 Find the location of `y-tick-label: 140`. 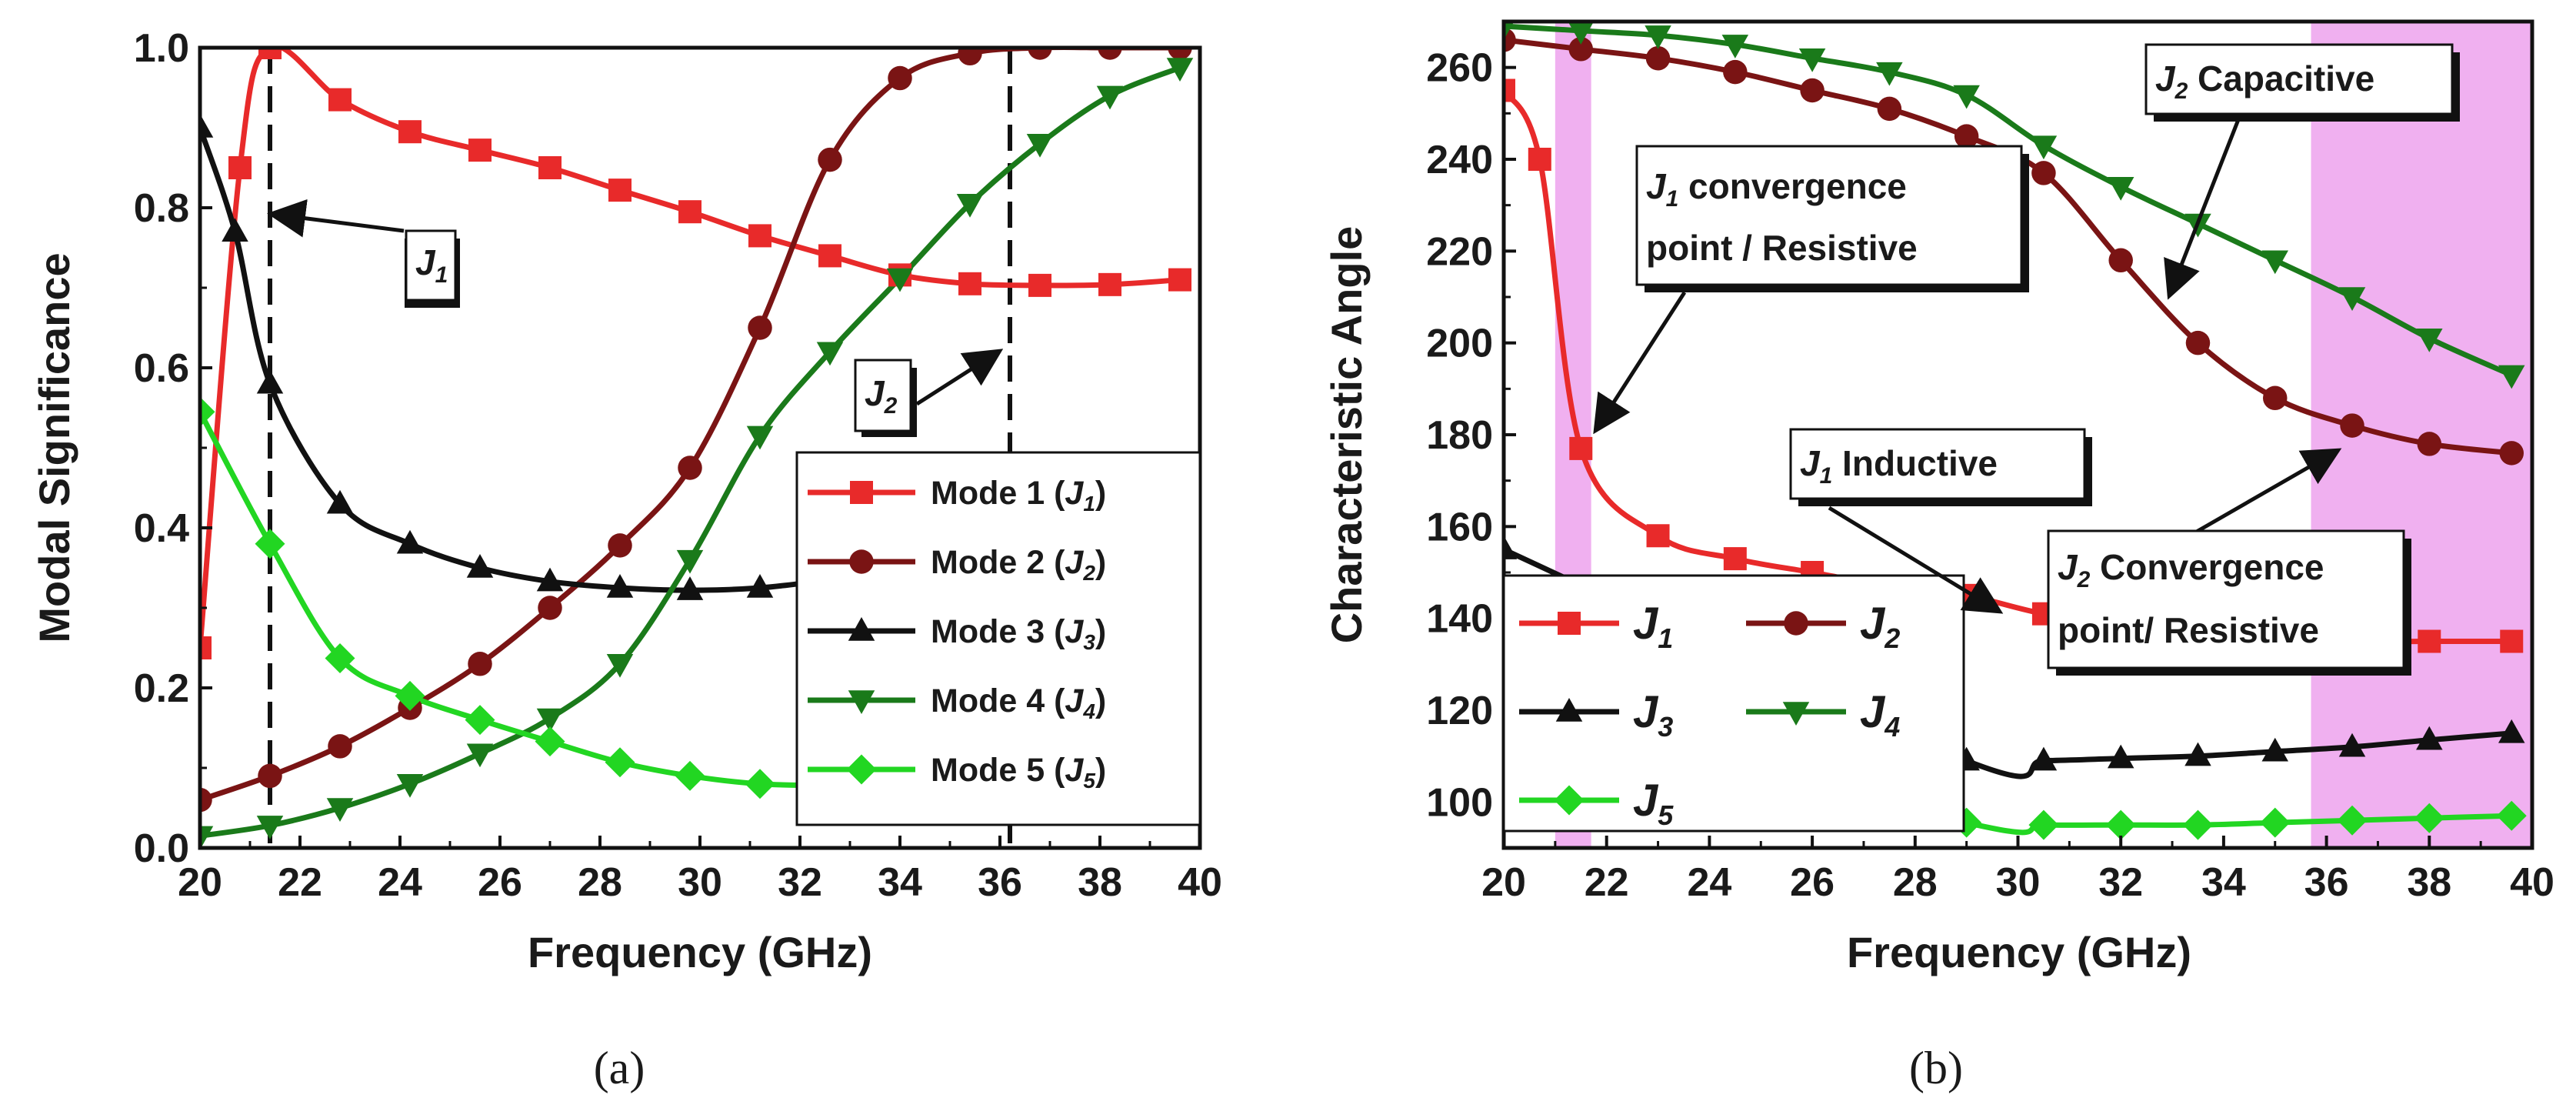

y-tick-label: 140 is located at coordinates (1459, 619).